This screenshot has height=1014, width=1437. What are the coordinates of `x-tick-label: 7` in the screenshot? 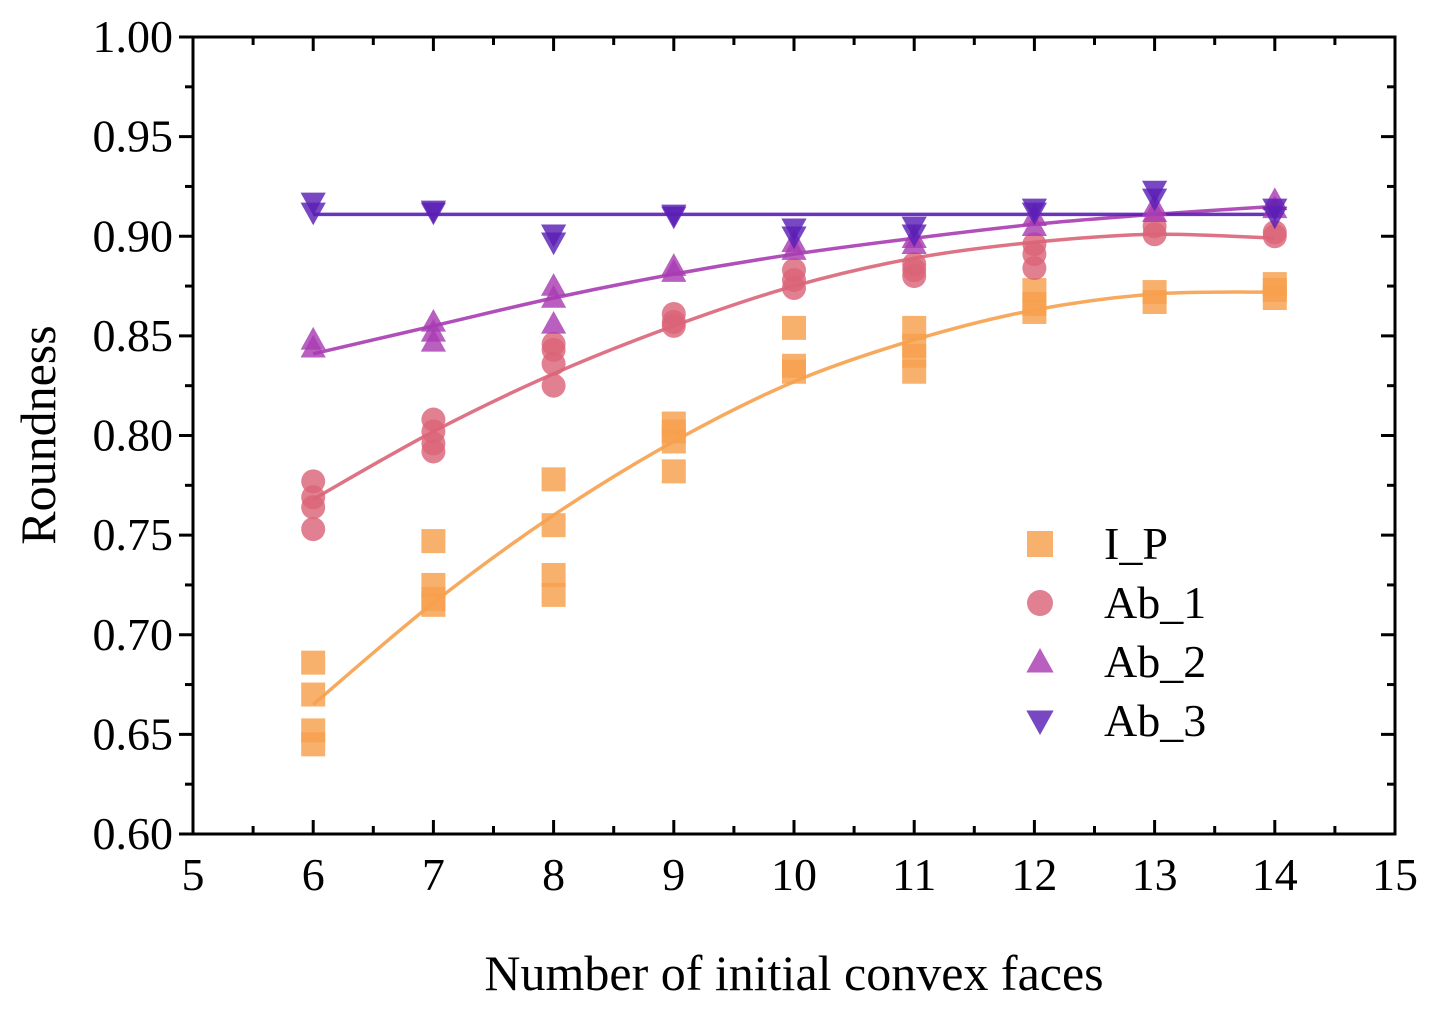 It's located at (433, 874).